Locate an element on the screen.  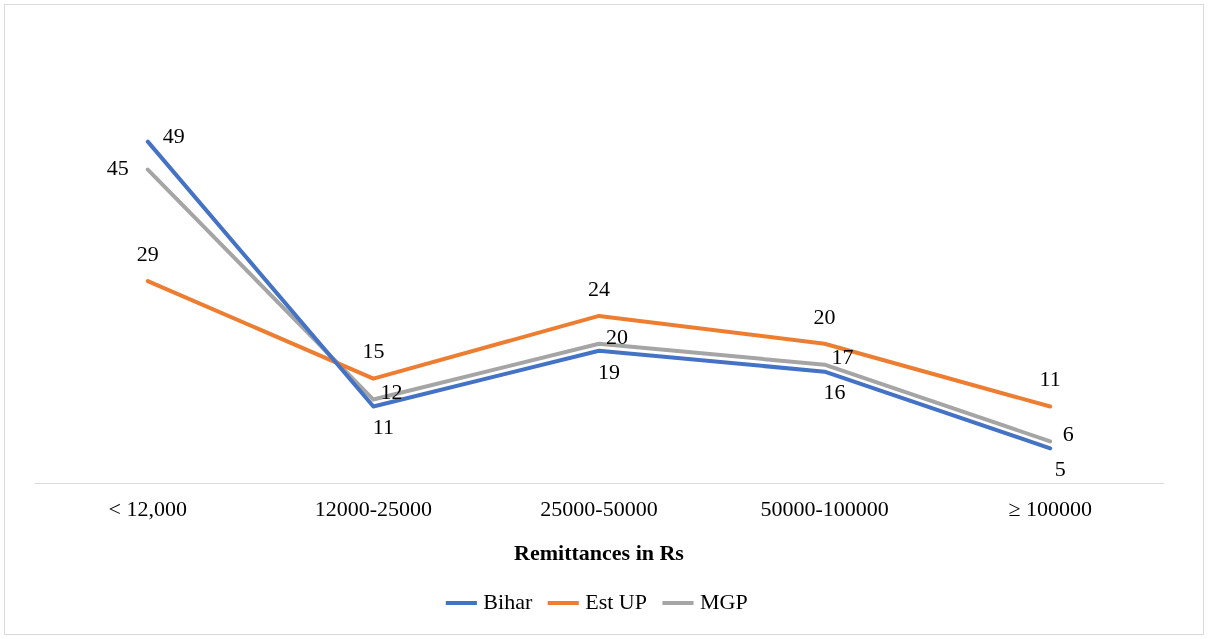
x-tick-label: ≥ 100000 is located at coordinates (1050, 509).